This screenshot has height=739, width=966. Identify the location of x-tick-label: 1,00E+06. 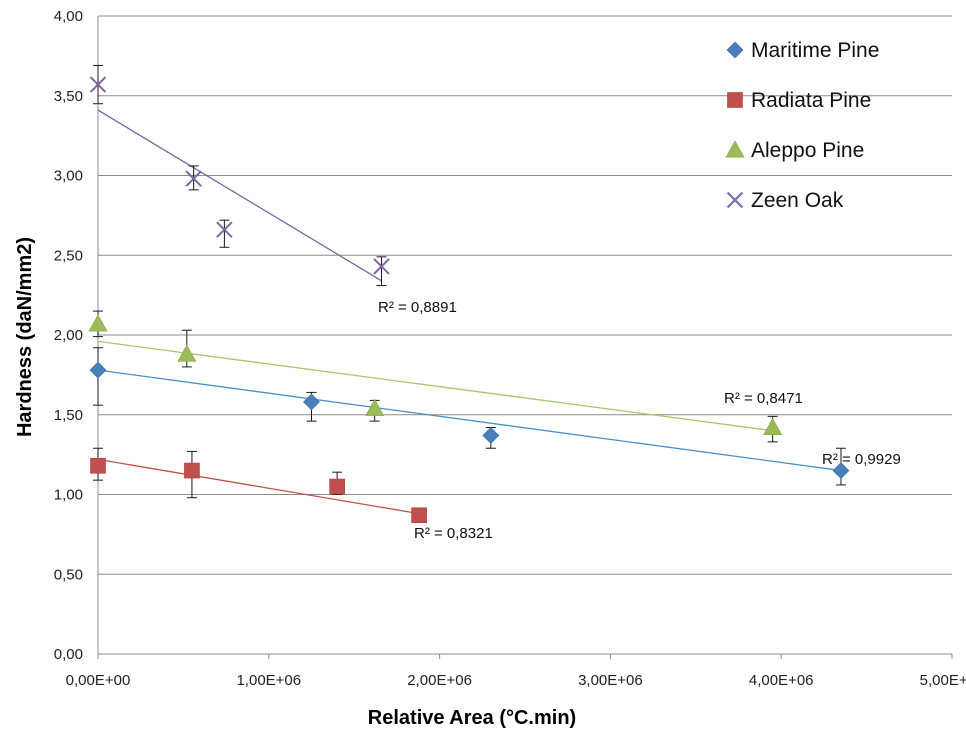
(268, 680).